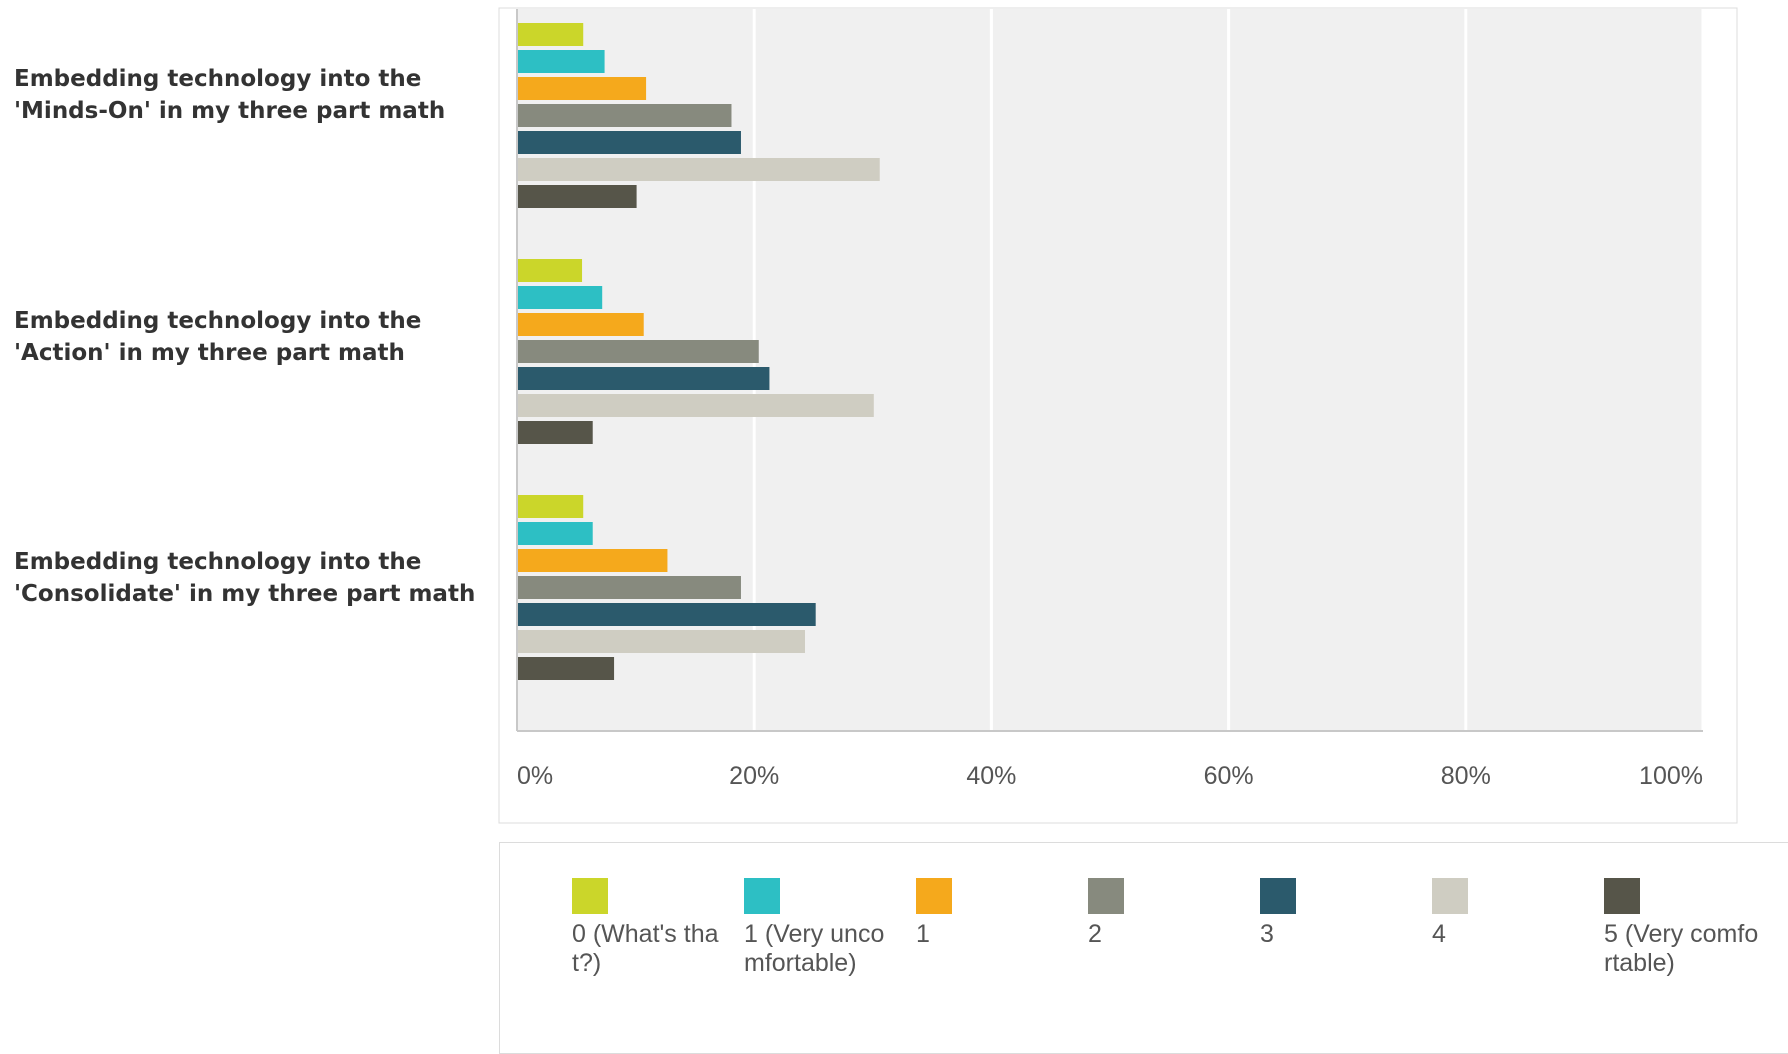 Image resolution: width=1788 pixels, height=1054 pixels. What do you see at coordinates (1267, 934) in the screenshot?
I see `legend-label: 3` at bounding box center [1267, 934].